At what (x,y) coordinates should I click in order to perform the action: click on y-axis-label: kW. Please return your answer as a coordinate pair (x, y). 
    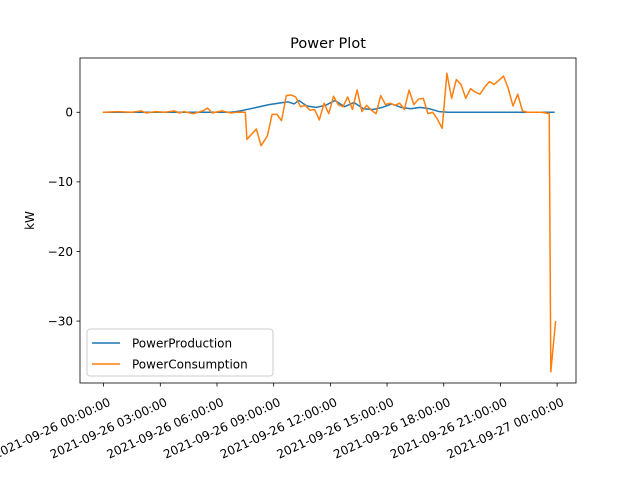
    Looking at the image, I should click on (30, 220).